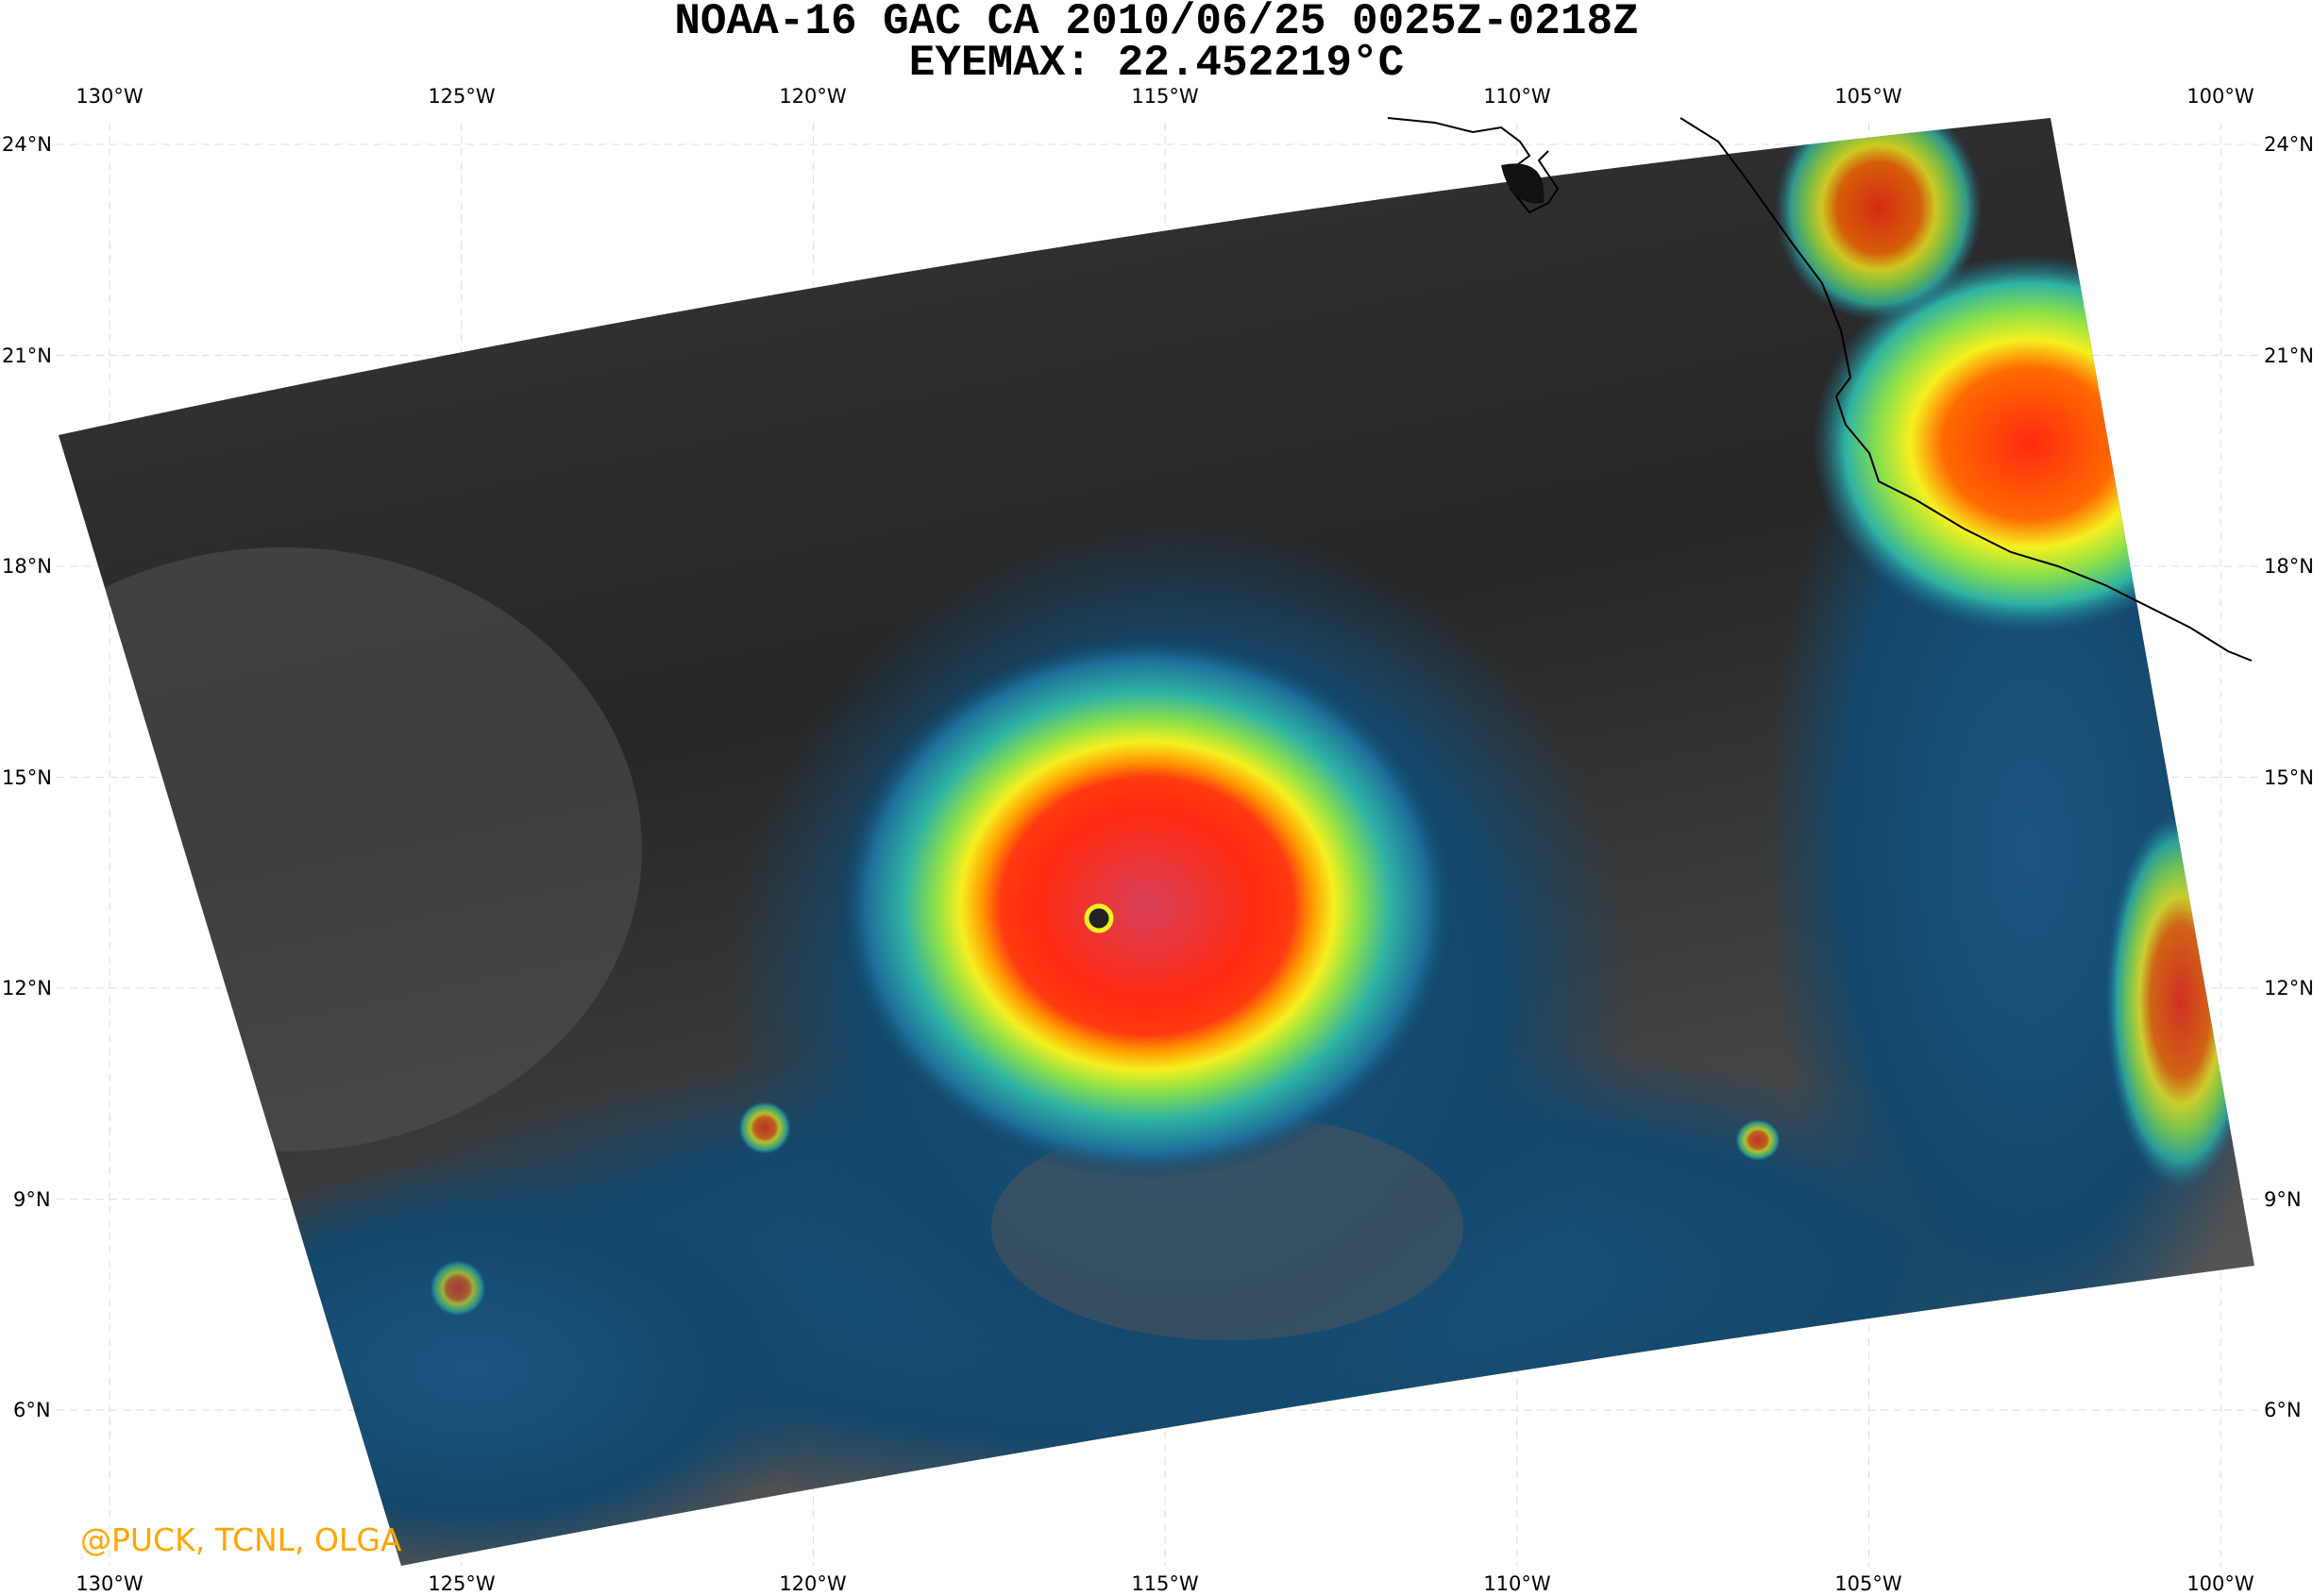 This screenshot has width=2313, height=1596. What do you see at coordinates (27, 144) in the screenshot?
I see `lat-label-left: 24°N` at bounding box center [27, 144].